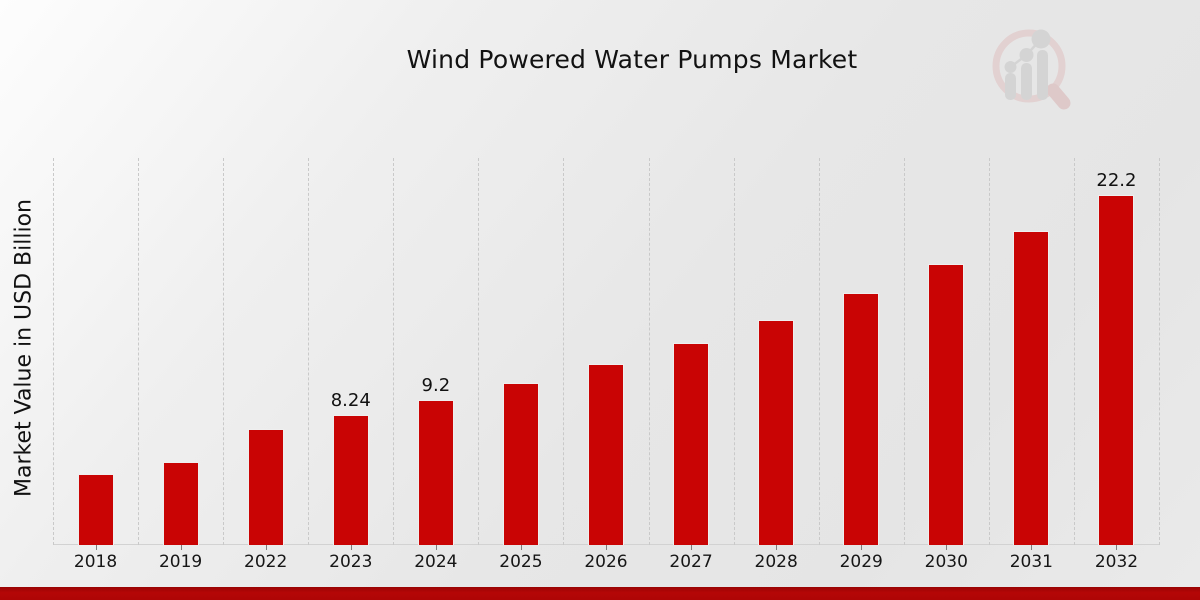 The height and width of the screenshot is (600, 1200). I want to click on x-axis-label: 2019, so click(180, 562).